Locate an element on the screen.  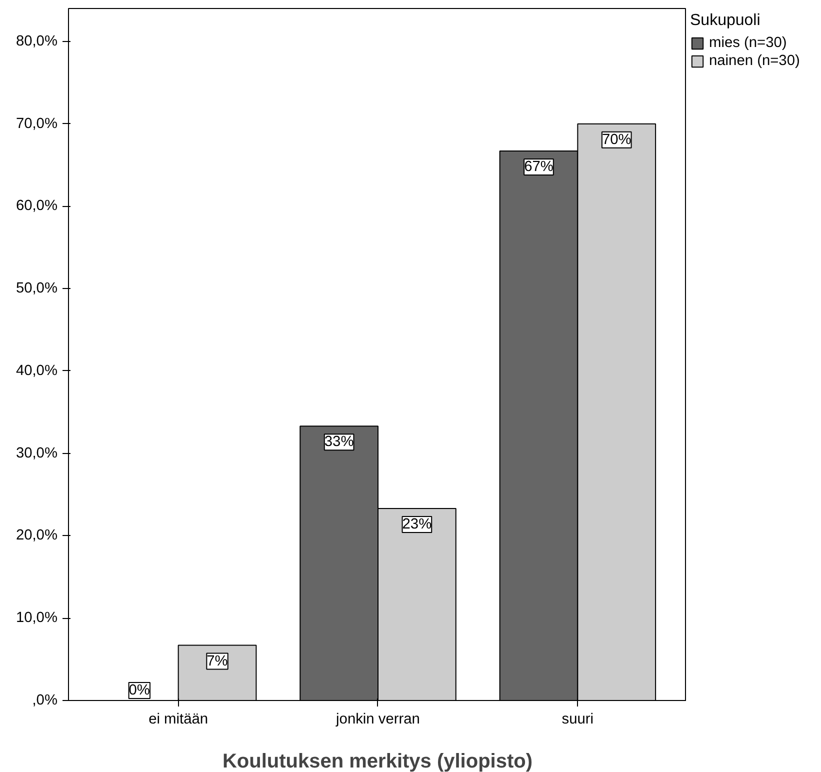
data-label: 33% is located at coordinates (339, 442).